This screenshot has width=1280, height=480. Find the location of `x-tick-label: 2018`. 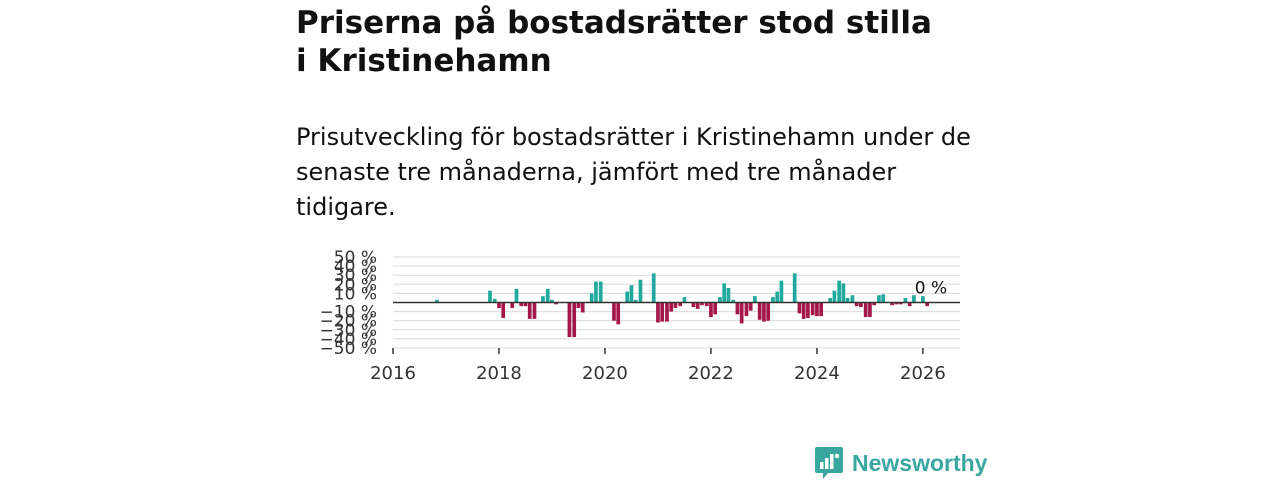

x-tick-label: 2018 is located at coordinates (499, 373).